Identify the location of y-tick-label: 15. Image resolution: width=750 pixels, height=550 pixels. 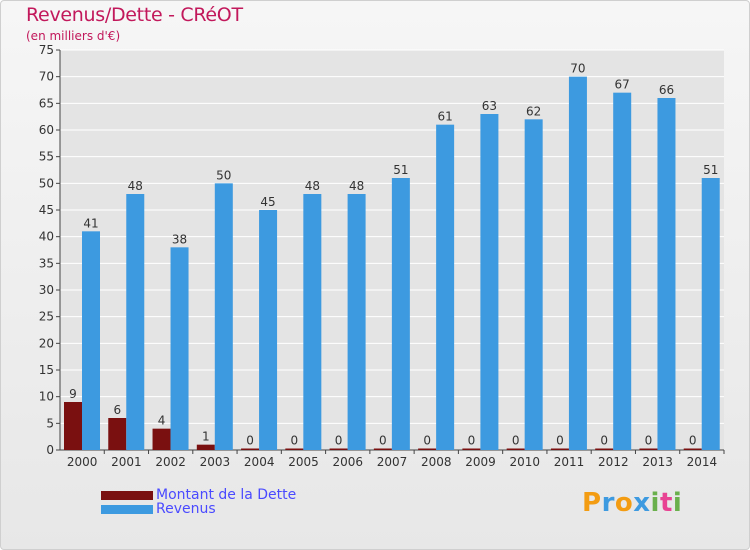
(46, 370).